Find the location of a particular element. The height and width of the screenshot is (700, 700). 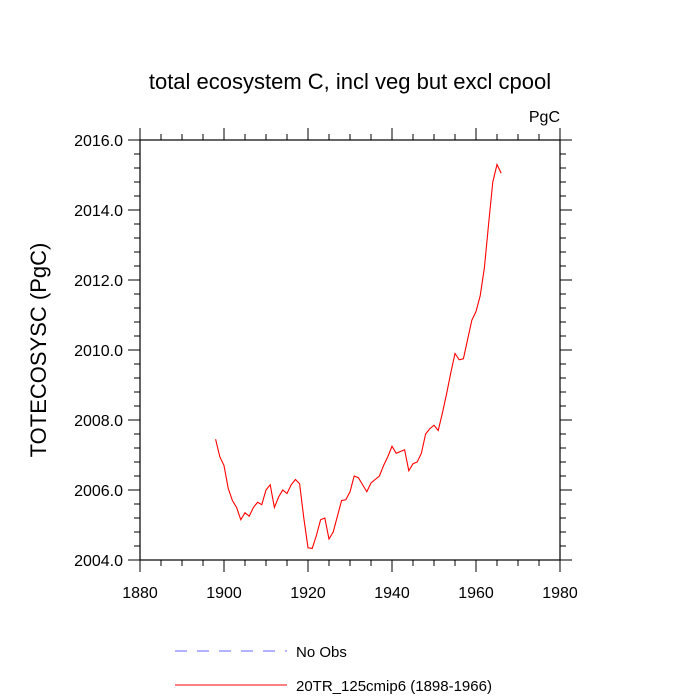

y-tick-label: 2008.0 is located at coordinates (98, 421).